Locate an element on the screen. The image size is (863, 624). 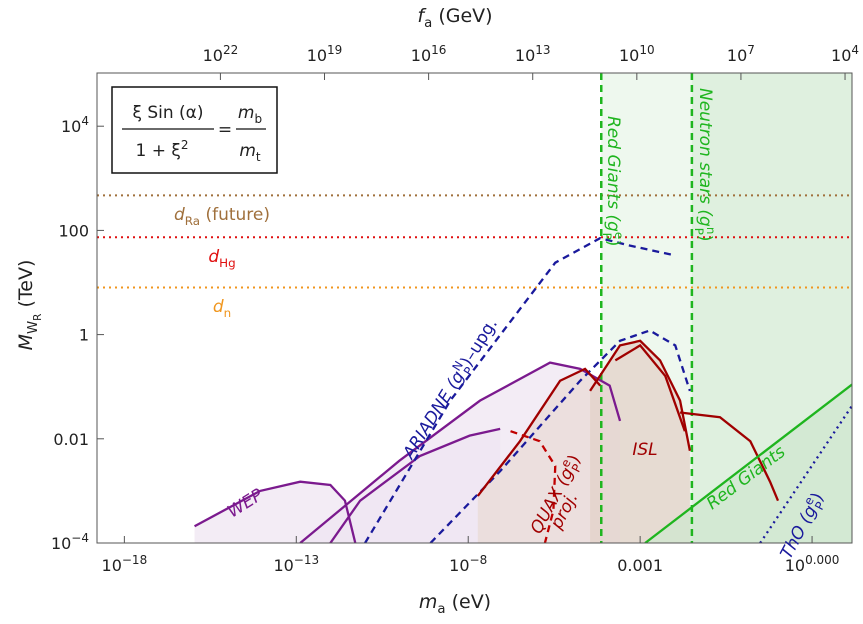
limit-label: dHg is located at coordinates (221, 258).